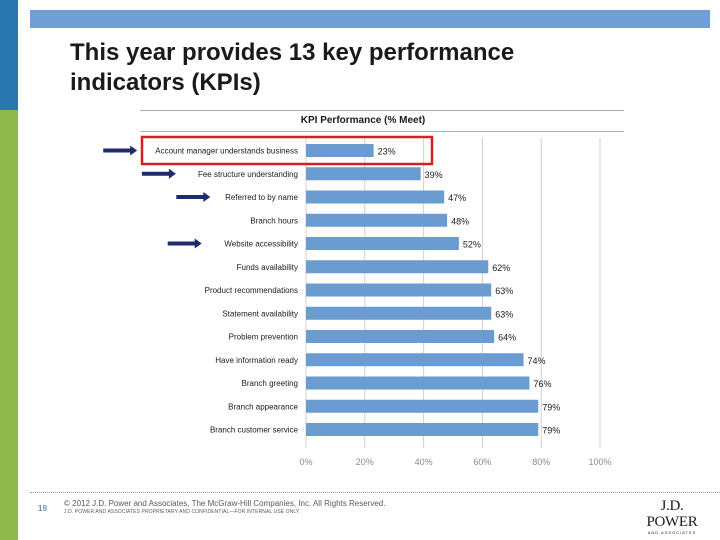  I want to click on x-tick-label: 0%, so click(305, 462).